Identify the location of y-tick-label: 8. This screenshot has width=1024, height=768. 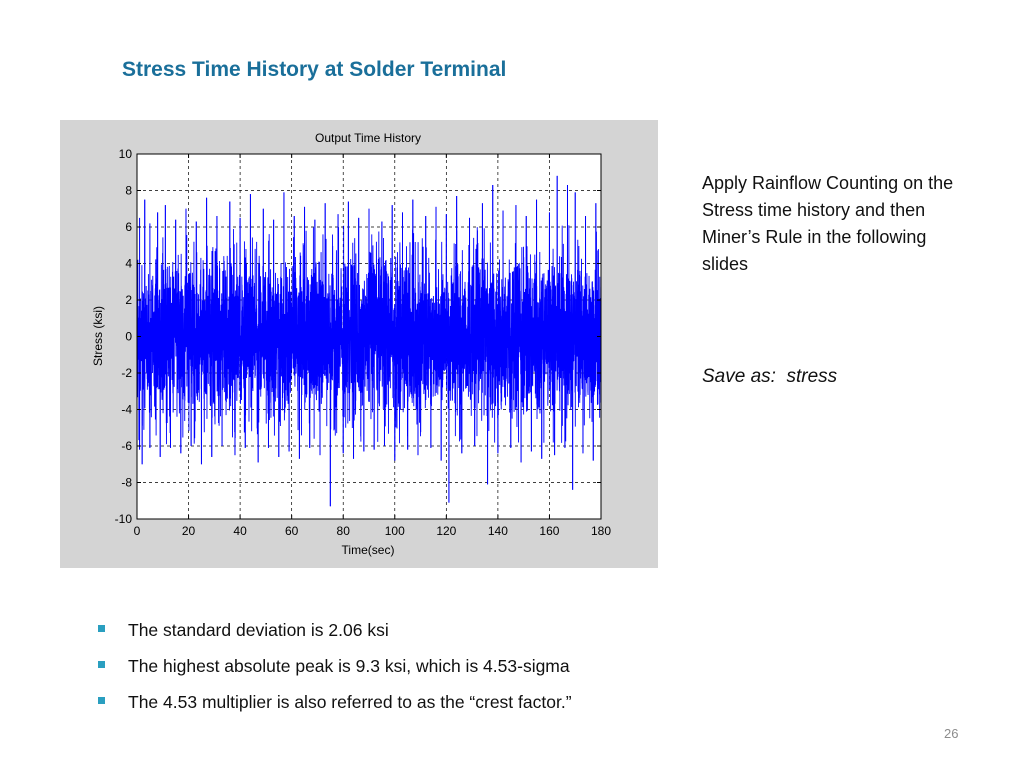
(128, 191).